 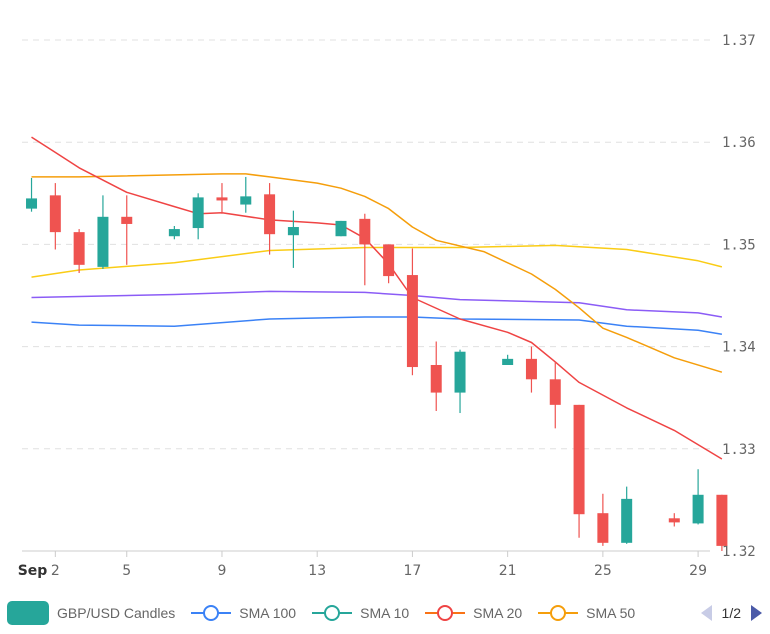 What do you see at coordinates (611, 613) in the screenshot?
I see `legend-label: SMA 50` at bounding box center [611, 613].